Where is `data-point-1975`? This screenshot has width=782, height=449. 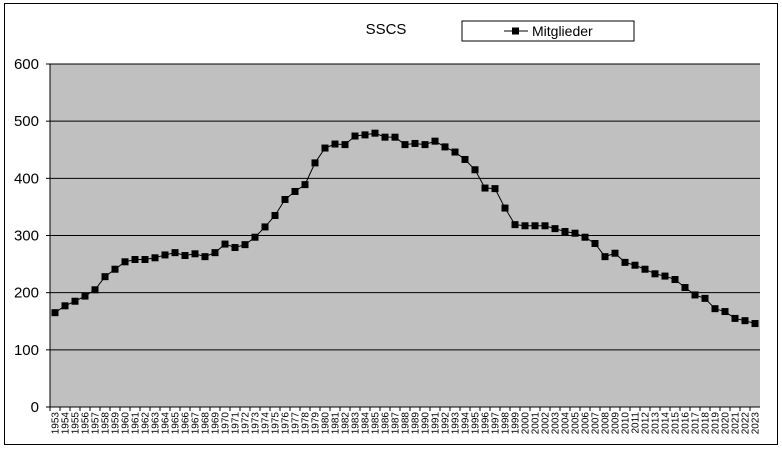
data-point-1975 is located at coordinates (275, 215).